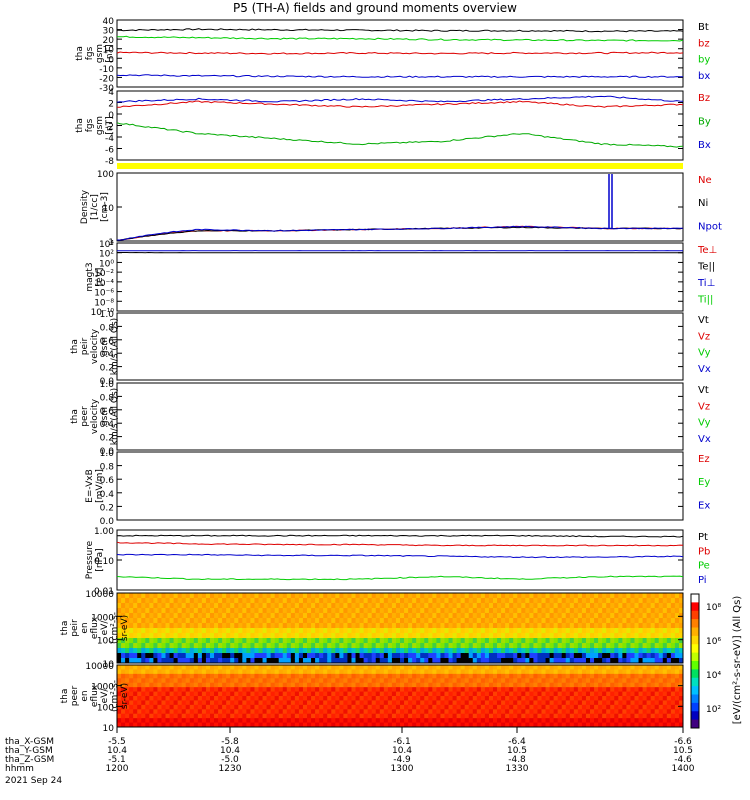 This screenshot has height=800, width=750. What do you see at coordinates (705, 300) in the screenshot?
I see `legend-entry: Ti||` at bounding box center [705, 300].